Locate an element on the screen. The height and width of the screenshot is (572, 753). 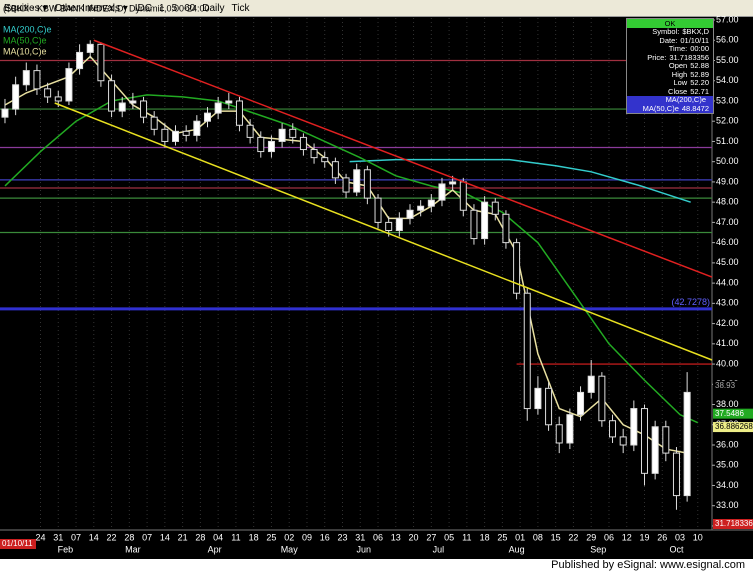
info-label: Symbol: is located at coordinates (666, 31).